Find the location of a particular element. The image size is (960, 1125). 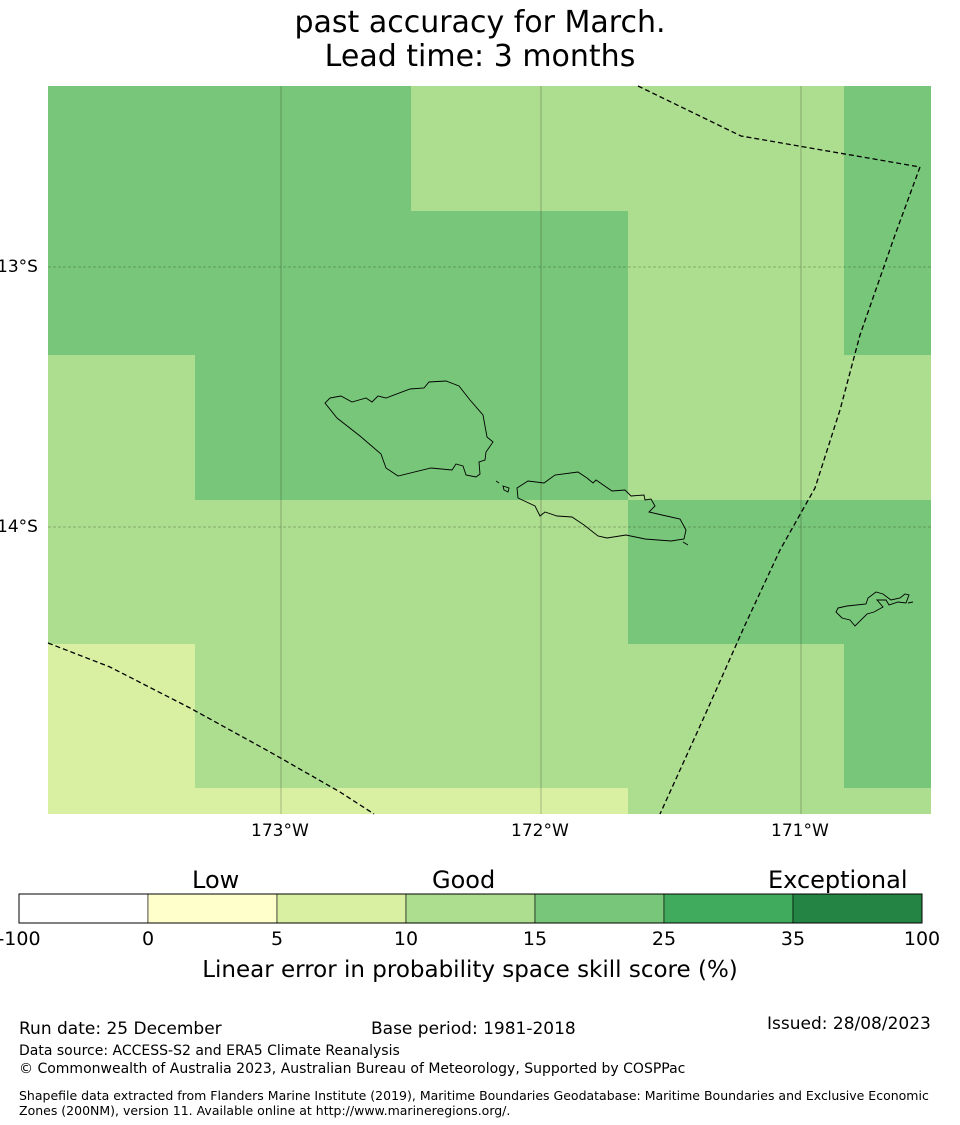

colorbar-tick: 15 is located at coordinates (535, 939).